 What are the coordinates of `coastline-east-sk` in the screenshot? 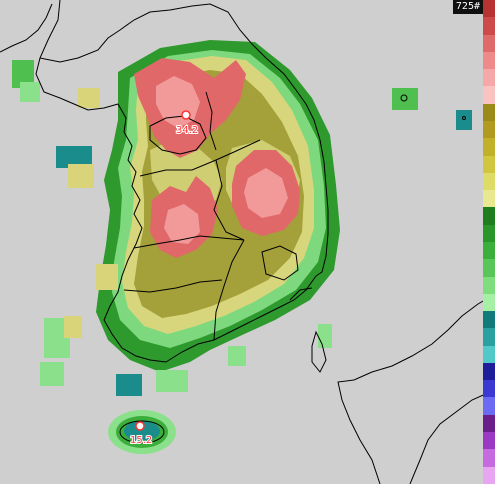 It's located at (317, 190).